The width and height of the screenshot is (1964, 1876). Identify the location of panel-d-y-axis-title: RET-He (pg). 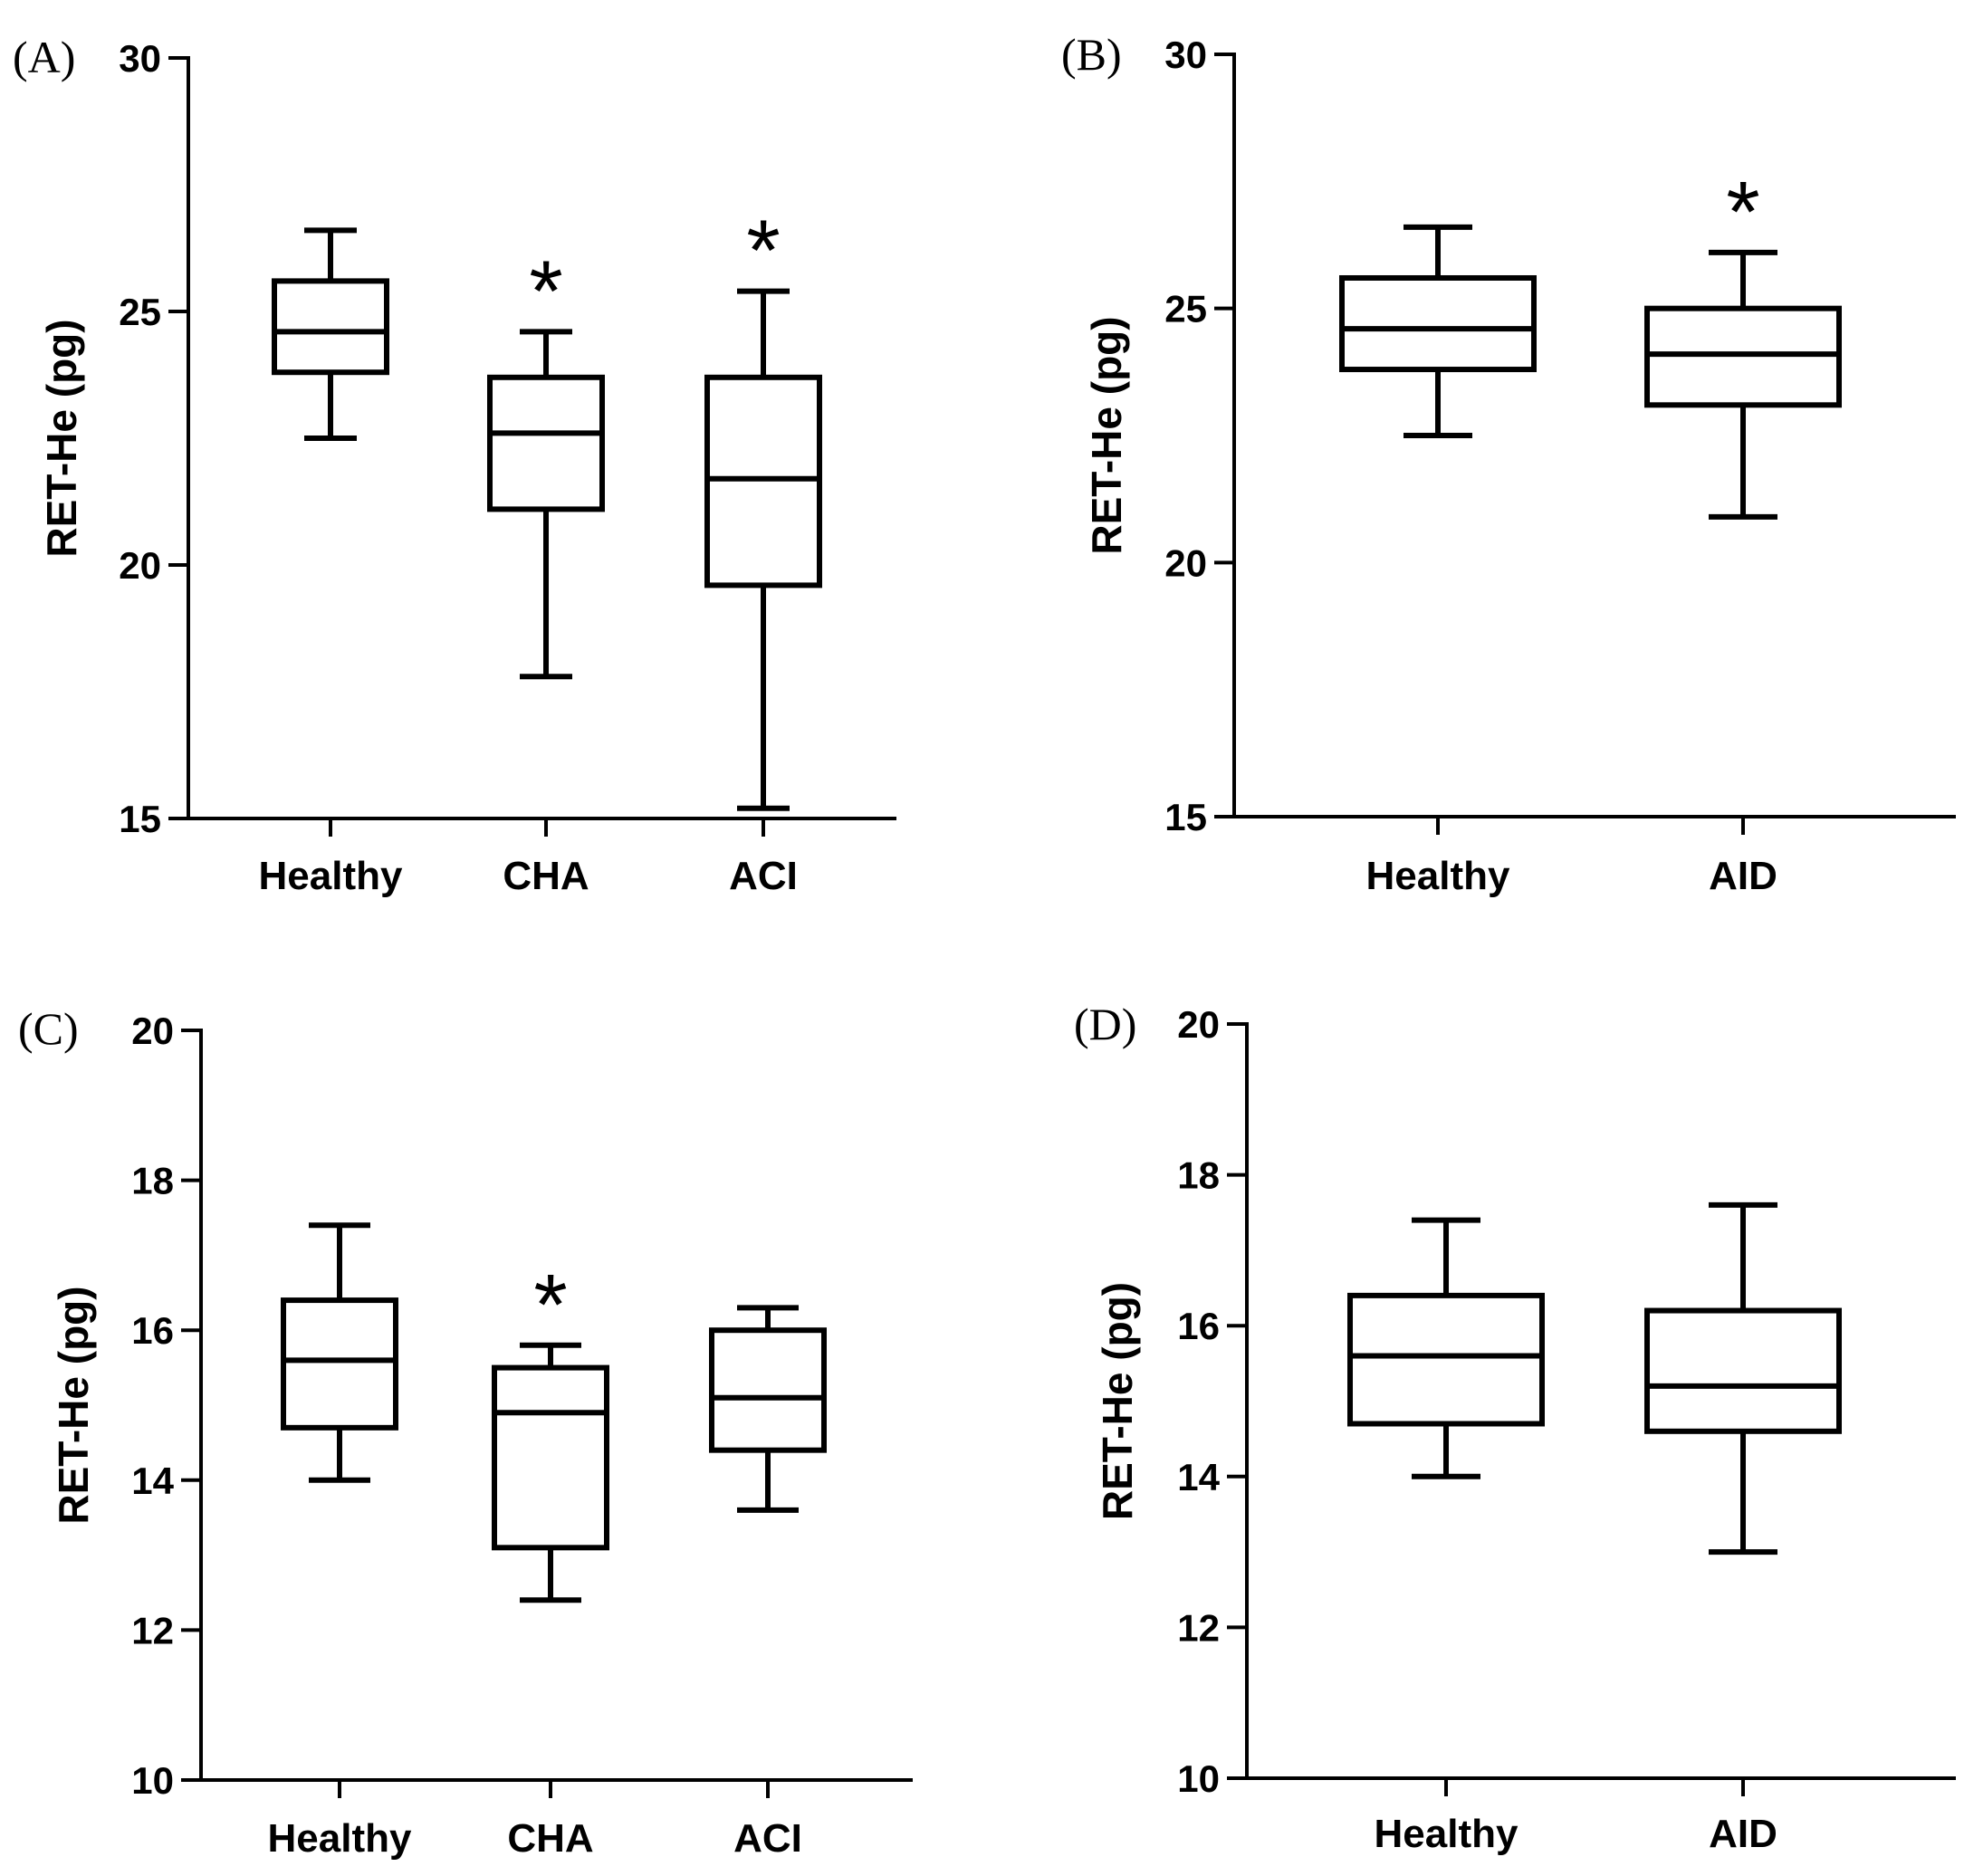
(1117, 1401).